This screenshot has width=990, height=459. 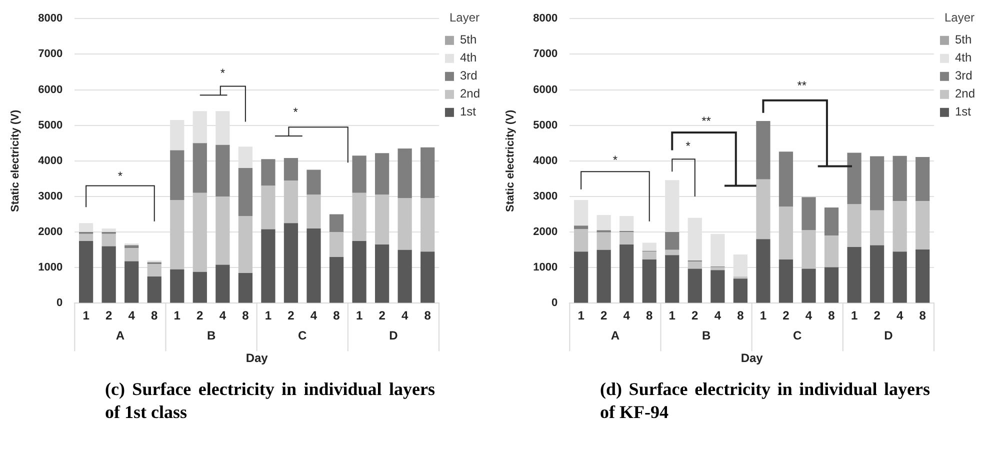 What do you see at coordinates (963, 39) in the screenshot?
I see `legend-label: 5th` at bounding box center [963, 39].